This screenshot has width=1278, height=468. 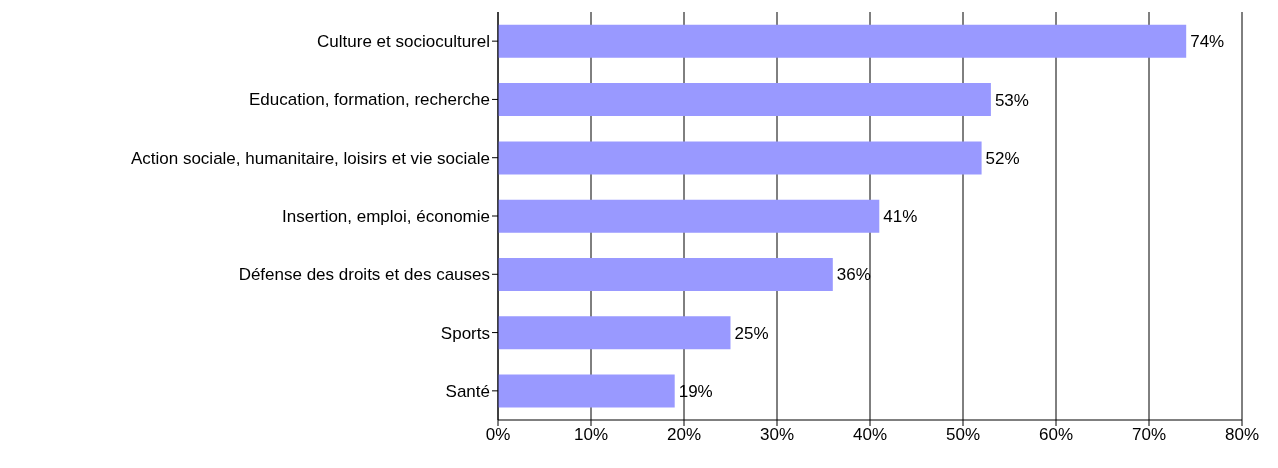 I want to click on x-tick-label: 40%, so click(x=870, y=435).